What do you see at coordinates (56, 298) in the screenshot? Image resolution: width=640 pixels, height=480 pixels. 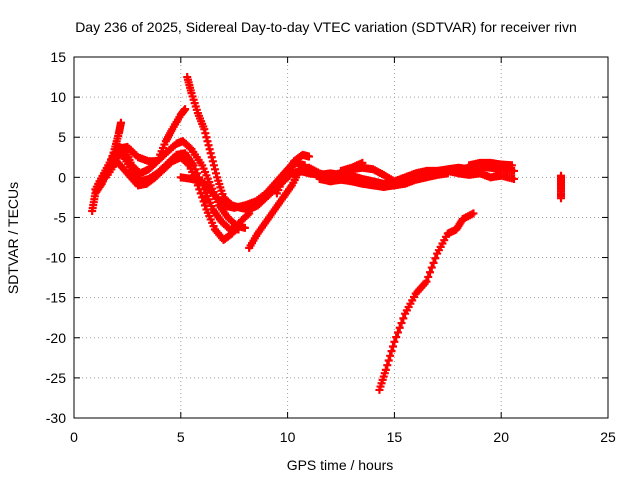 I see `y-tick-label: -15` at bounding box center [56, 298].